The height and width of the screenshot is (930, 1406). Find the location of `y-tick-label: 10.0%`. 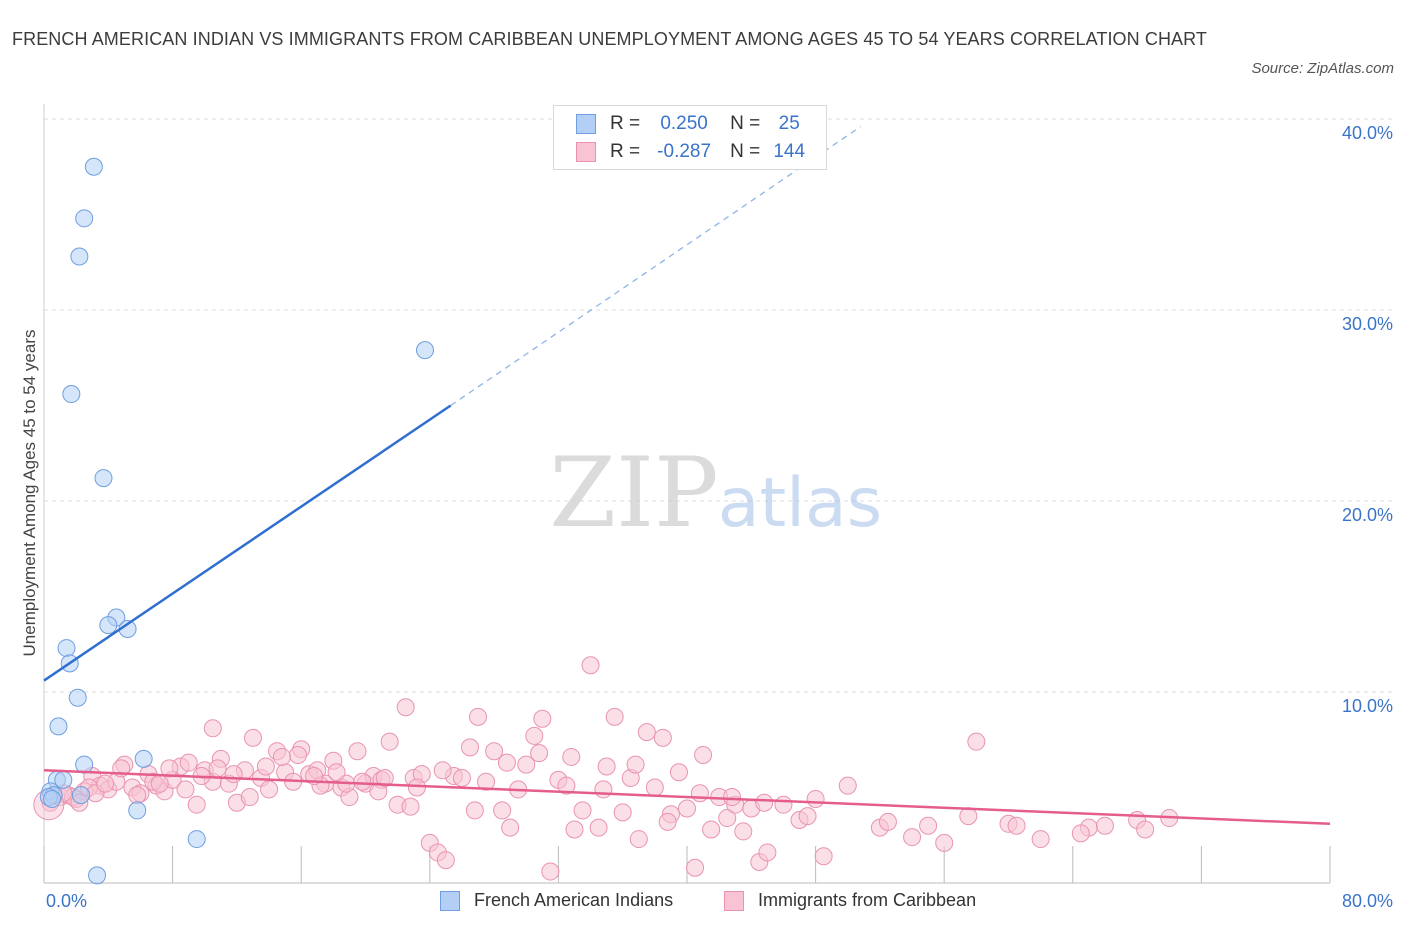

y-tick-label: 10.0% is located at coordinates (1367, 706).